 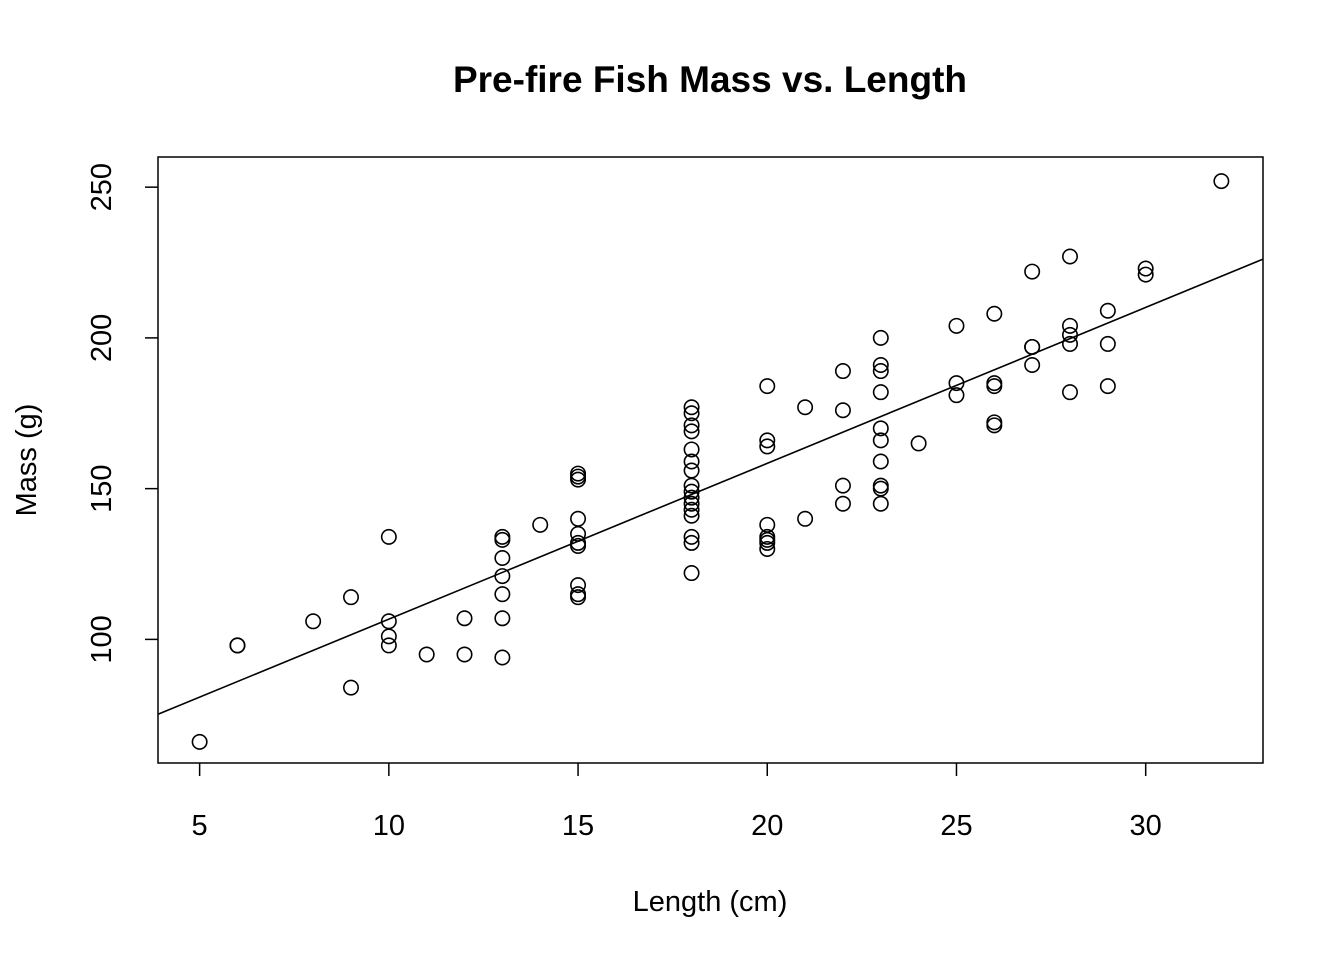 What do you see at coordinates (677, 802) in the screenshot?
I see `x-axis: 5 10 15 20 25 30` at bounding box center [677, 802].